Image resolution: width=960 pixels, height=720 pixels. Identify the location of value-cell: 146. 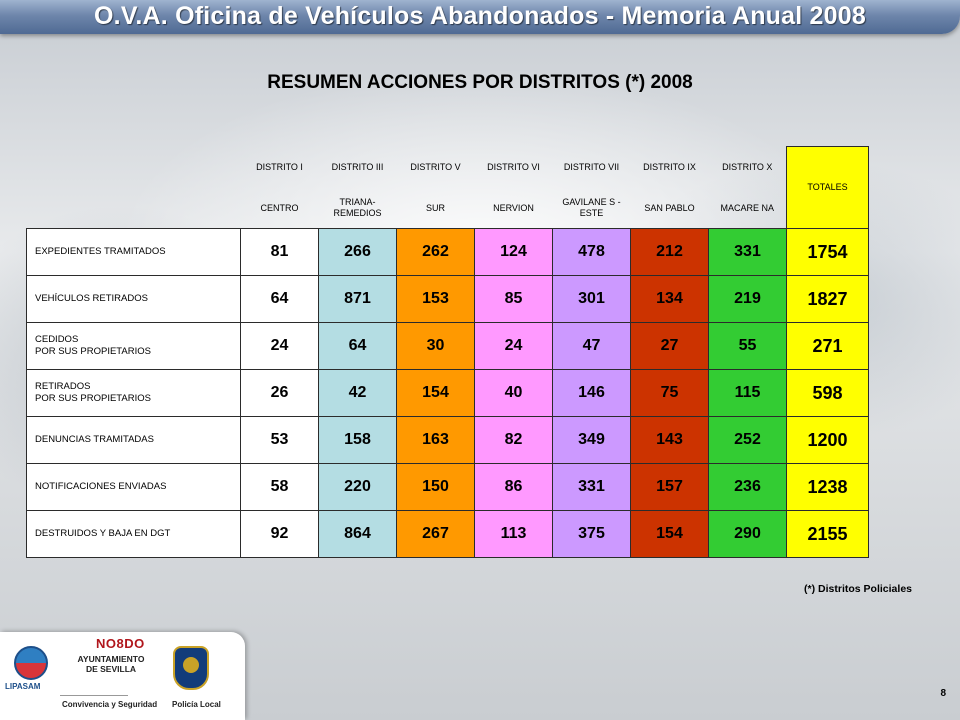
(591, 393).